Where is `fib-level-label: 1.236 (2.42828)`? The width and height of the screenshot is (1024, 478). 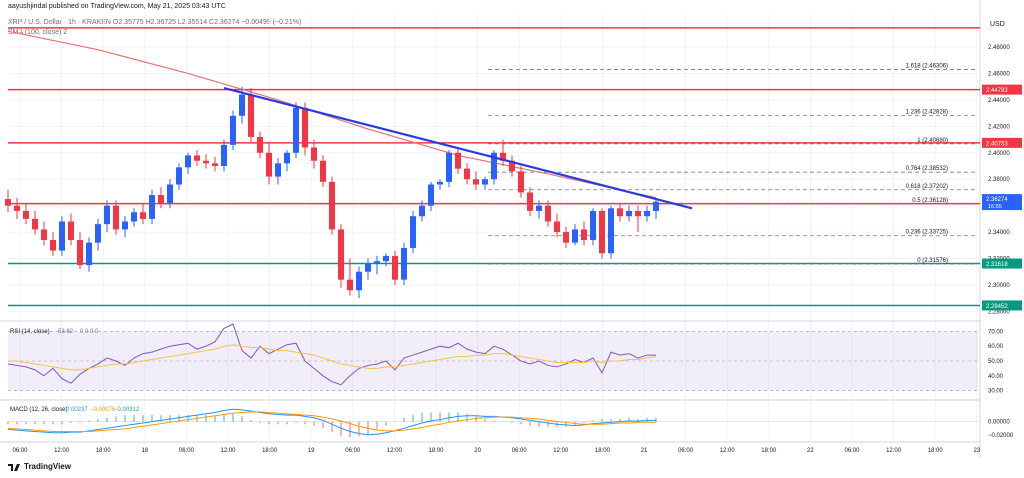
fib-level-label: 1.236 (2.42828) is located at coordinates (927, 112).